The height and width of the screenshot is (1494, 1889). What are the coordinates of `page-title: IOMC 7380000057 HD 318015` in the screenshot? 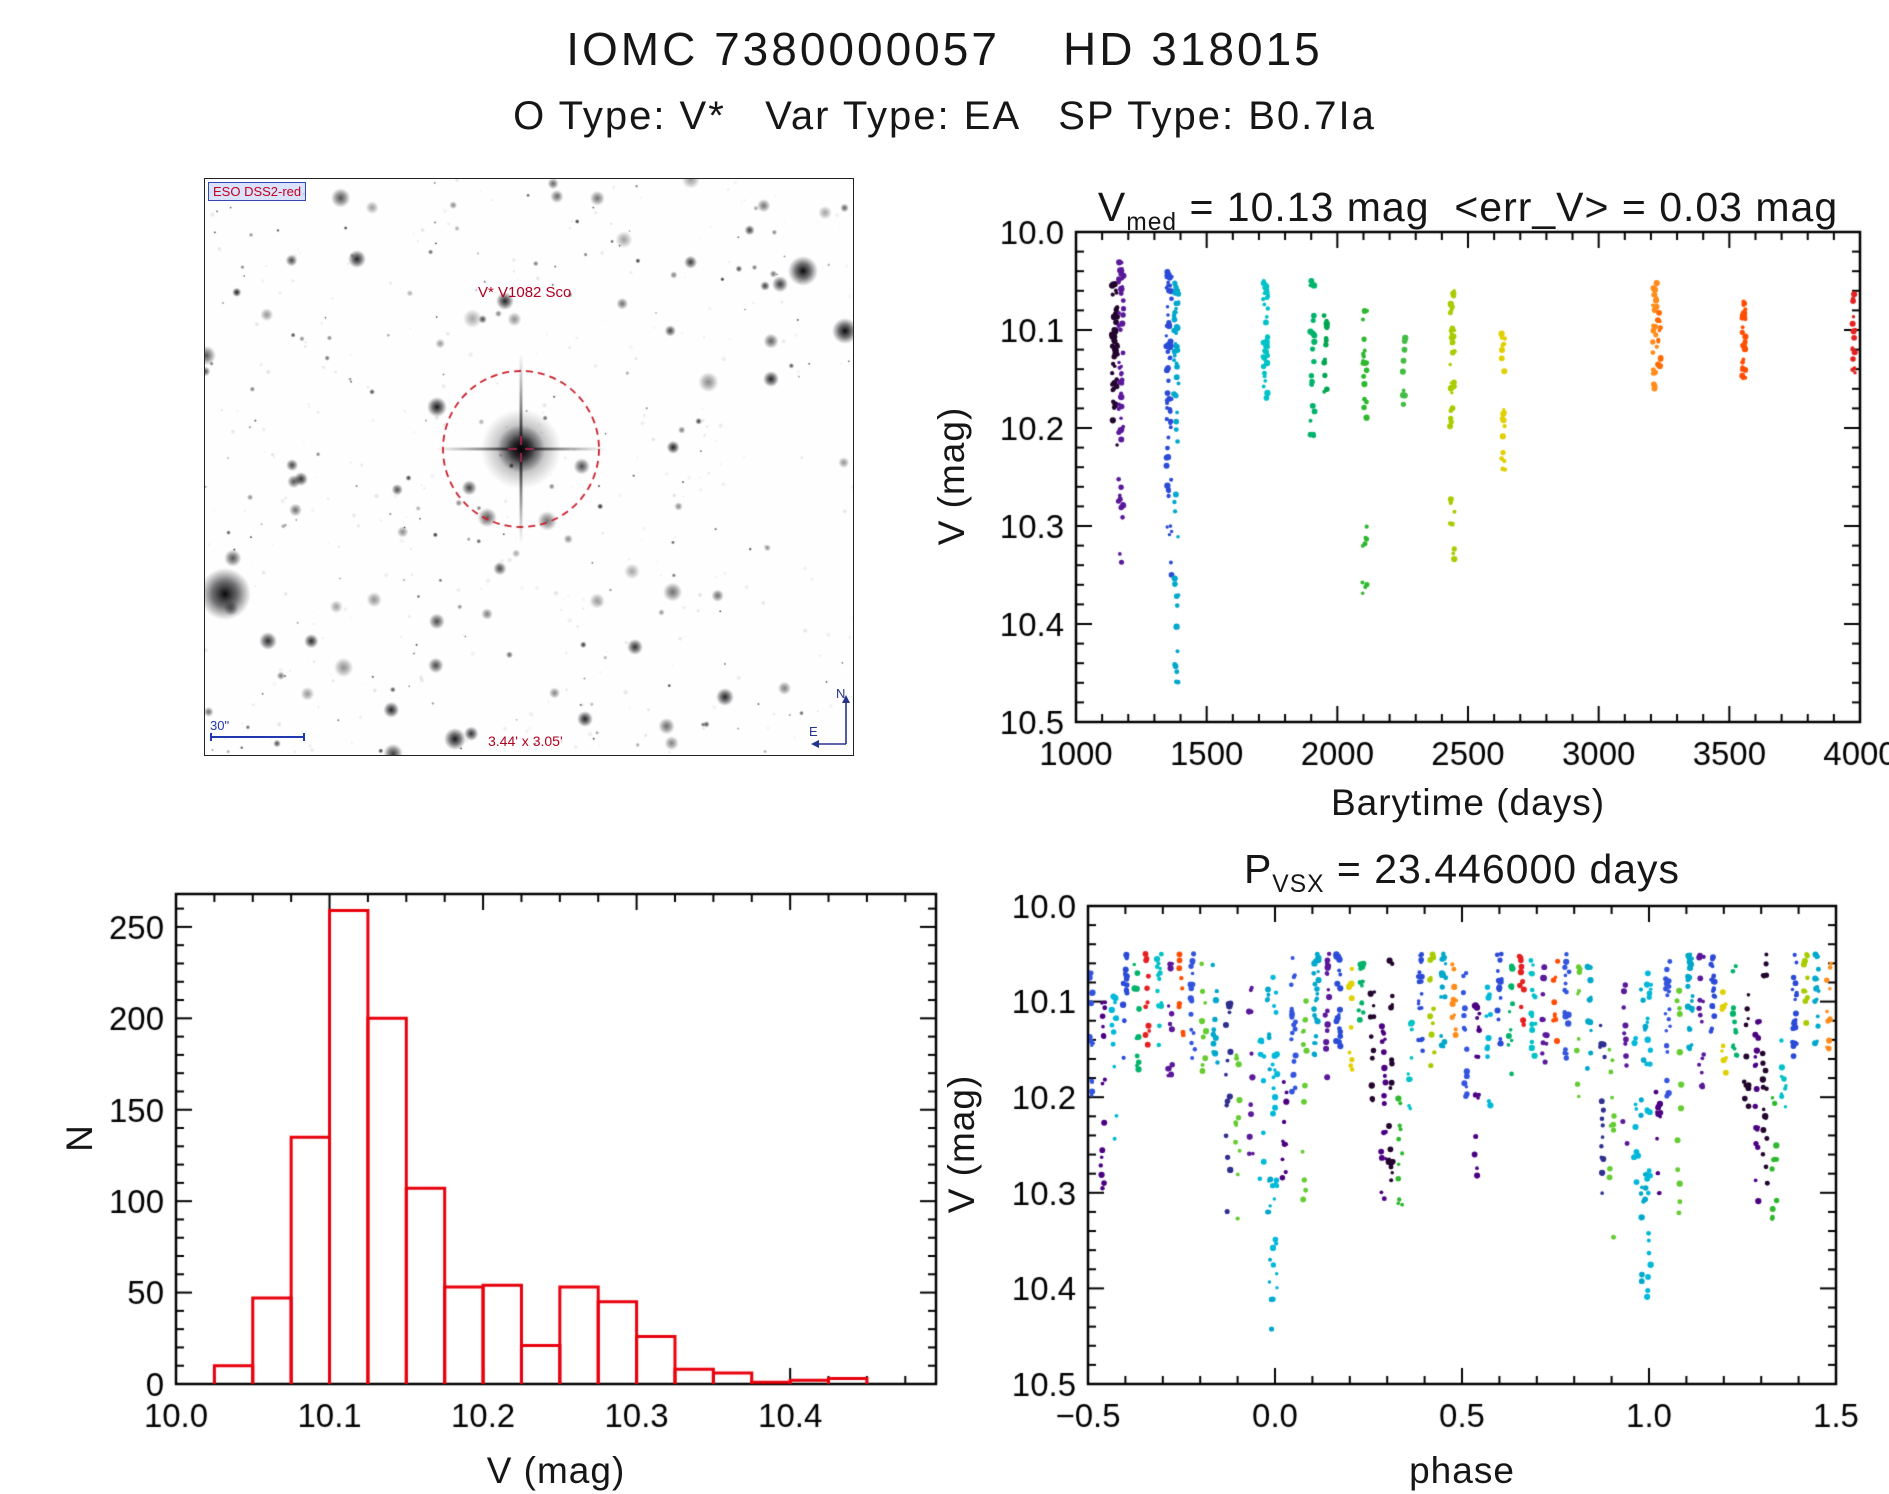 It's located at (944, 49).